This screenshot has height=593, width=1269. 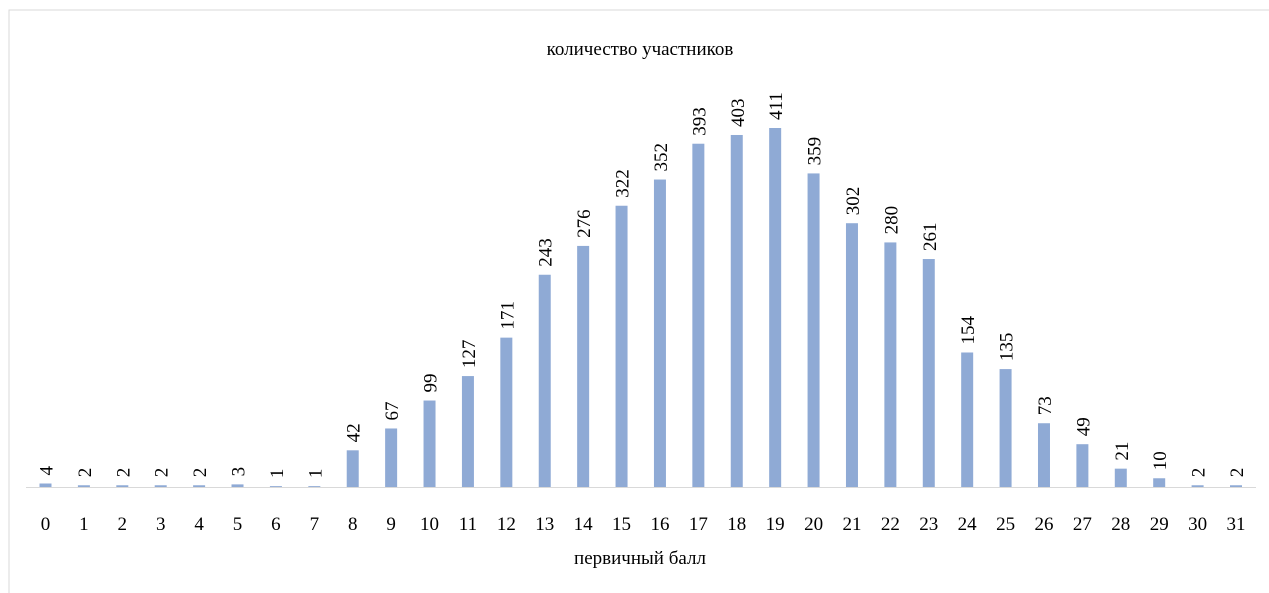 What do you see at coordinates (928, 524) in the screenshot?
I see `x-tick-label: 23` at bounding box center [928, 524].